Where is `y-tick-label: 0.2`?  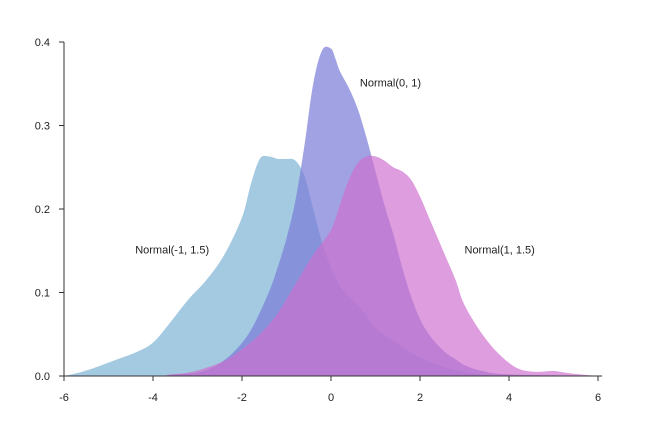 y-tick-label: 0.2 is located at coordinates (42, 210).